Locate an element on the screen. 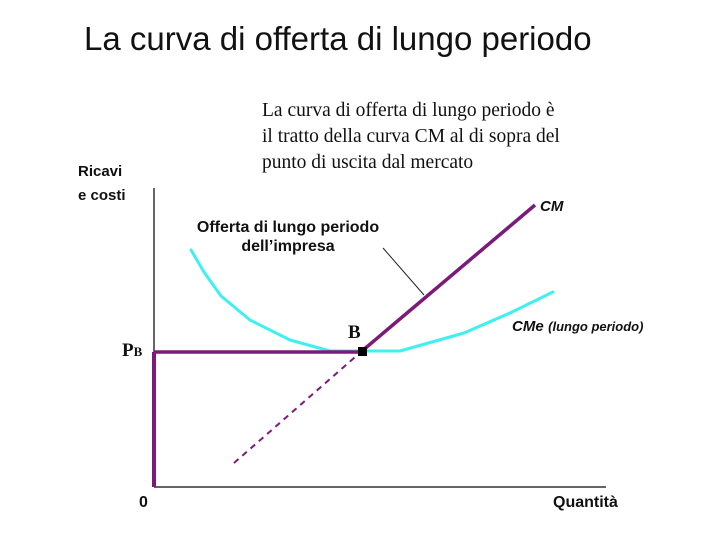  leader-line is located at coordinates (403, 271).